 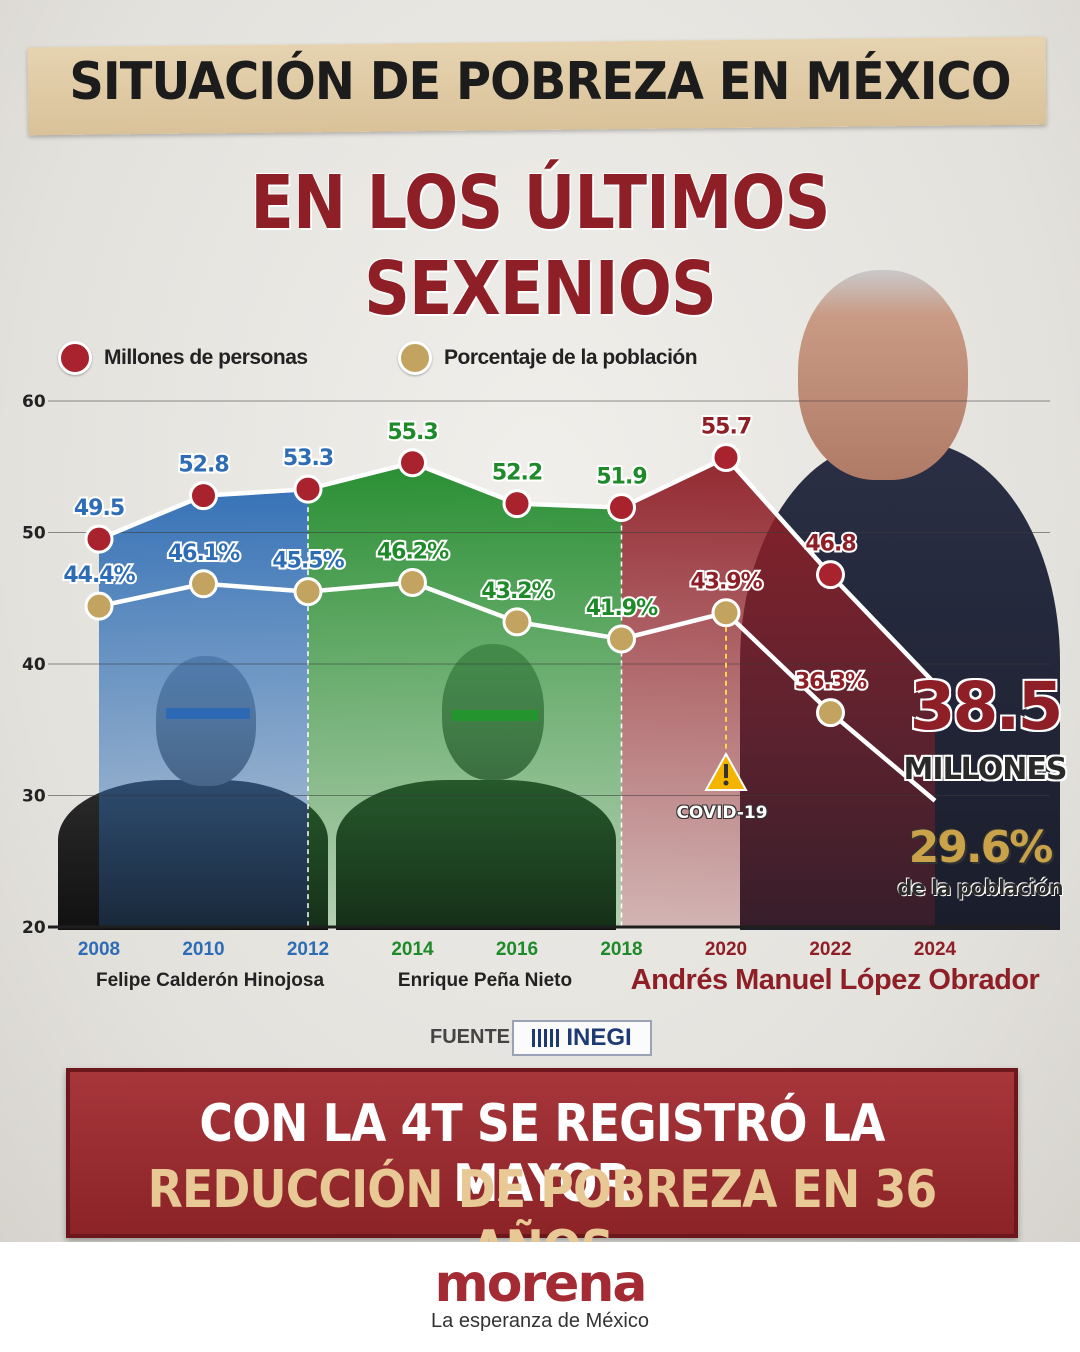 I want to click on warning-icon-mark, so click(x=726, y=771).